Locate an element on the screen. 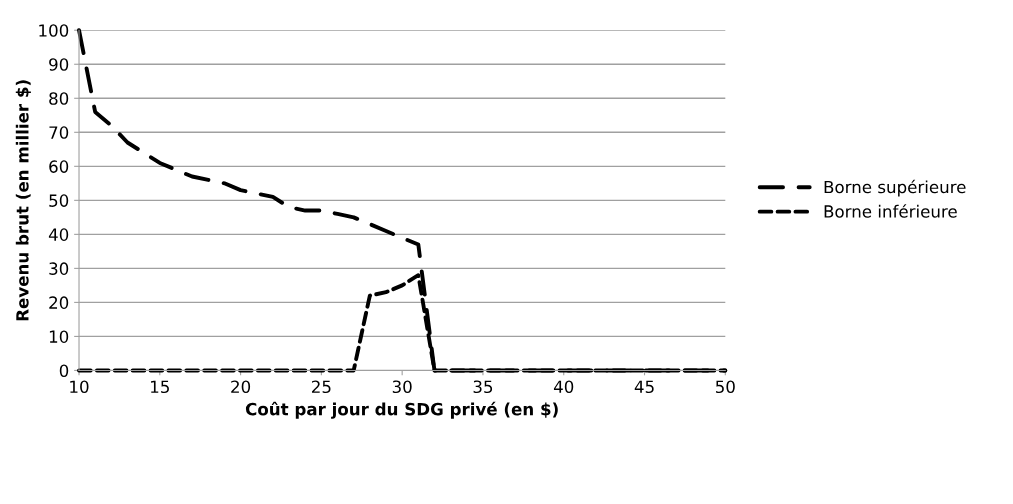 This screenshot has width=1013, height=504. x-axis-title: Coût par jour du SDG privé (en $) is located at coordinates (401, 410).